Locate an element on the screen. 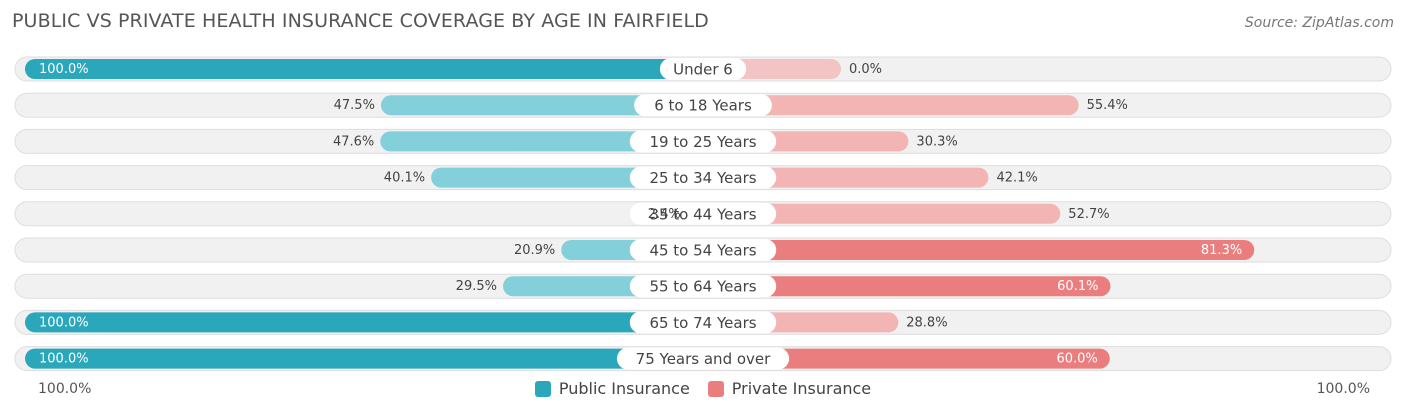 The height and width of the screenshot is (414, 1406). axis-left-label: 100.0% is located at coordinates (65, 389).